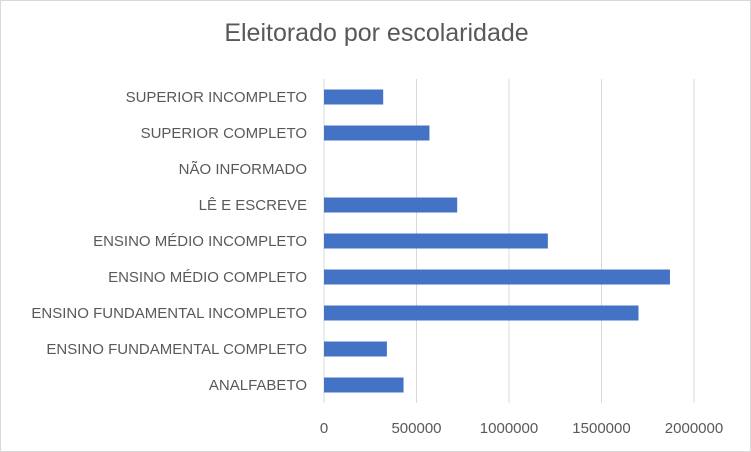  What do you see at coordinates (216, 97) in the screenshot?
I see `category-label: SUPERIOR INCOMPLETO` at bounding box center [216, 97].